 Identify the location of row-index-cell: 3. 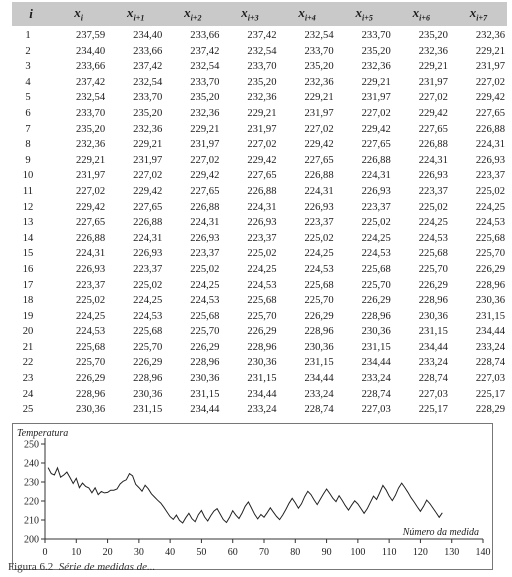
(28, 67).